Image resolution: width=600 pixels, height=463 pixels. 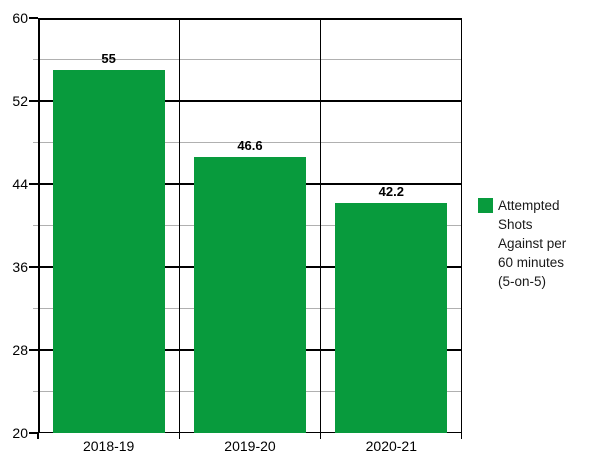 What do you see at coordinates (20, 432) in the screenshot?
I see `y-axis-label: 20` at bounding box center [20, 432].